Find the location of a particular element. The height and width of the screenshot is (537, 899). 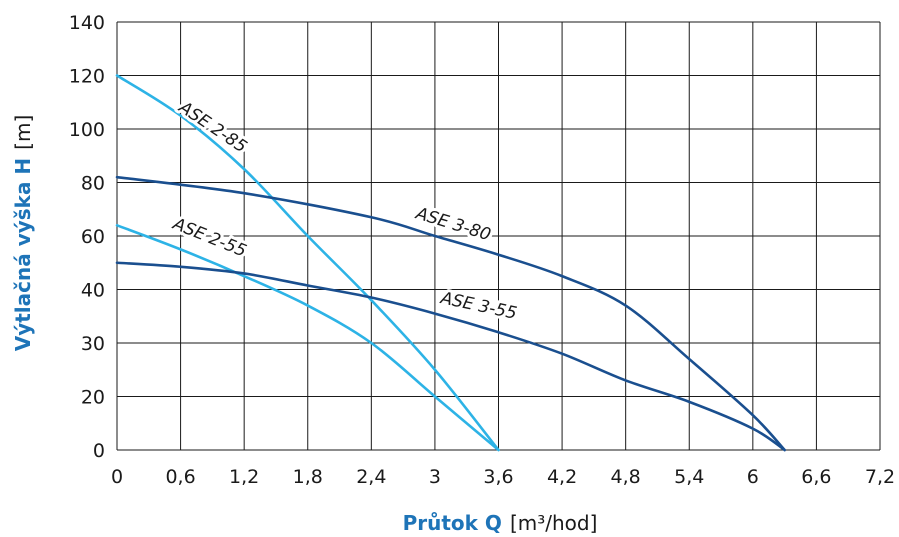

x-axis-title-unit: [m³/hod] is located at coordinates (553, 523).